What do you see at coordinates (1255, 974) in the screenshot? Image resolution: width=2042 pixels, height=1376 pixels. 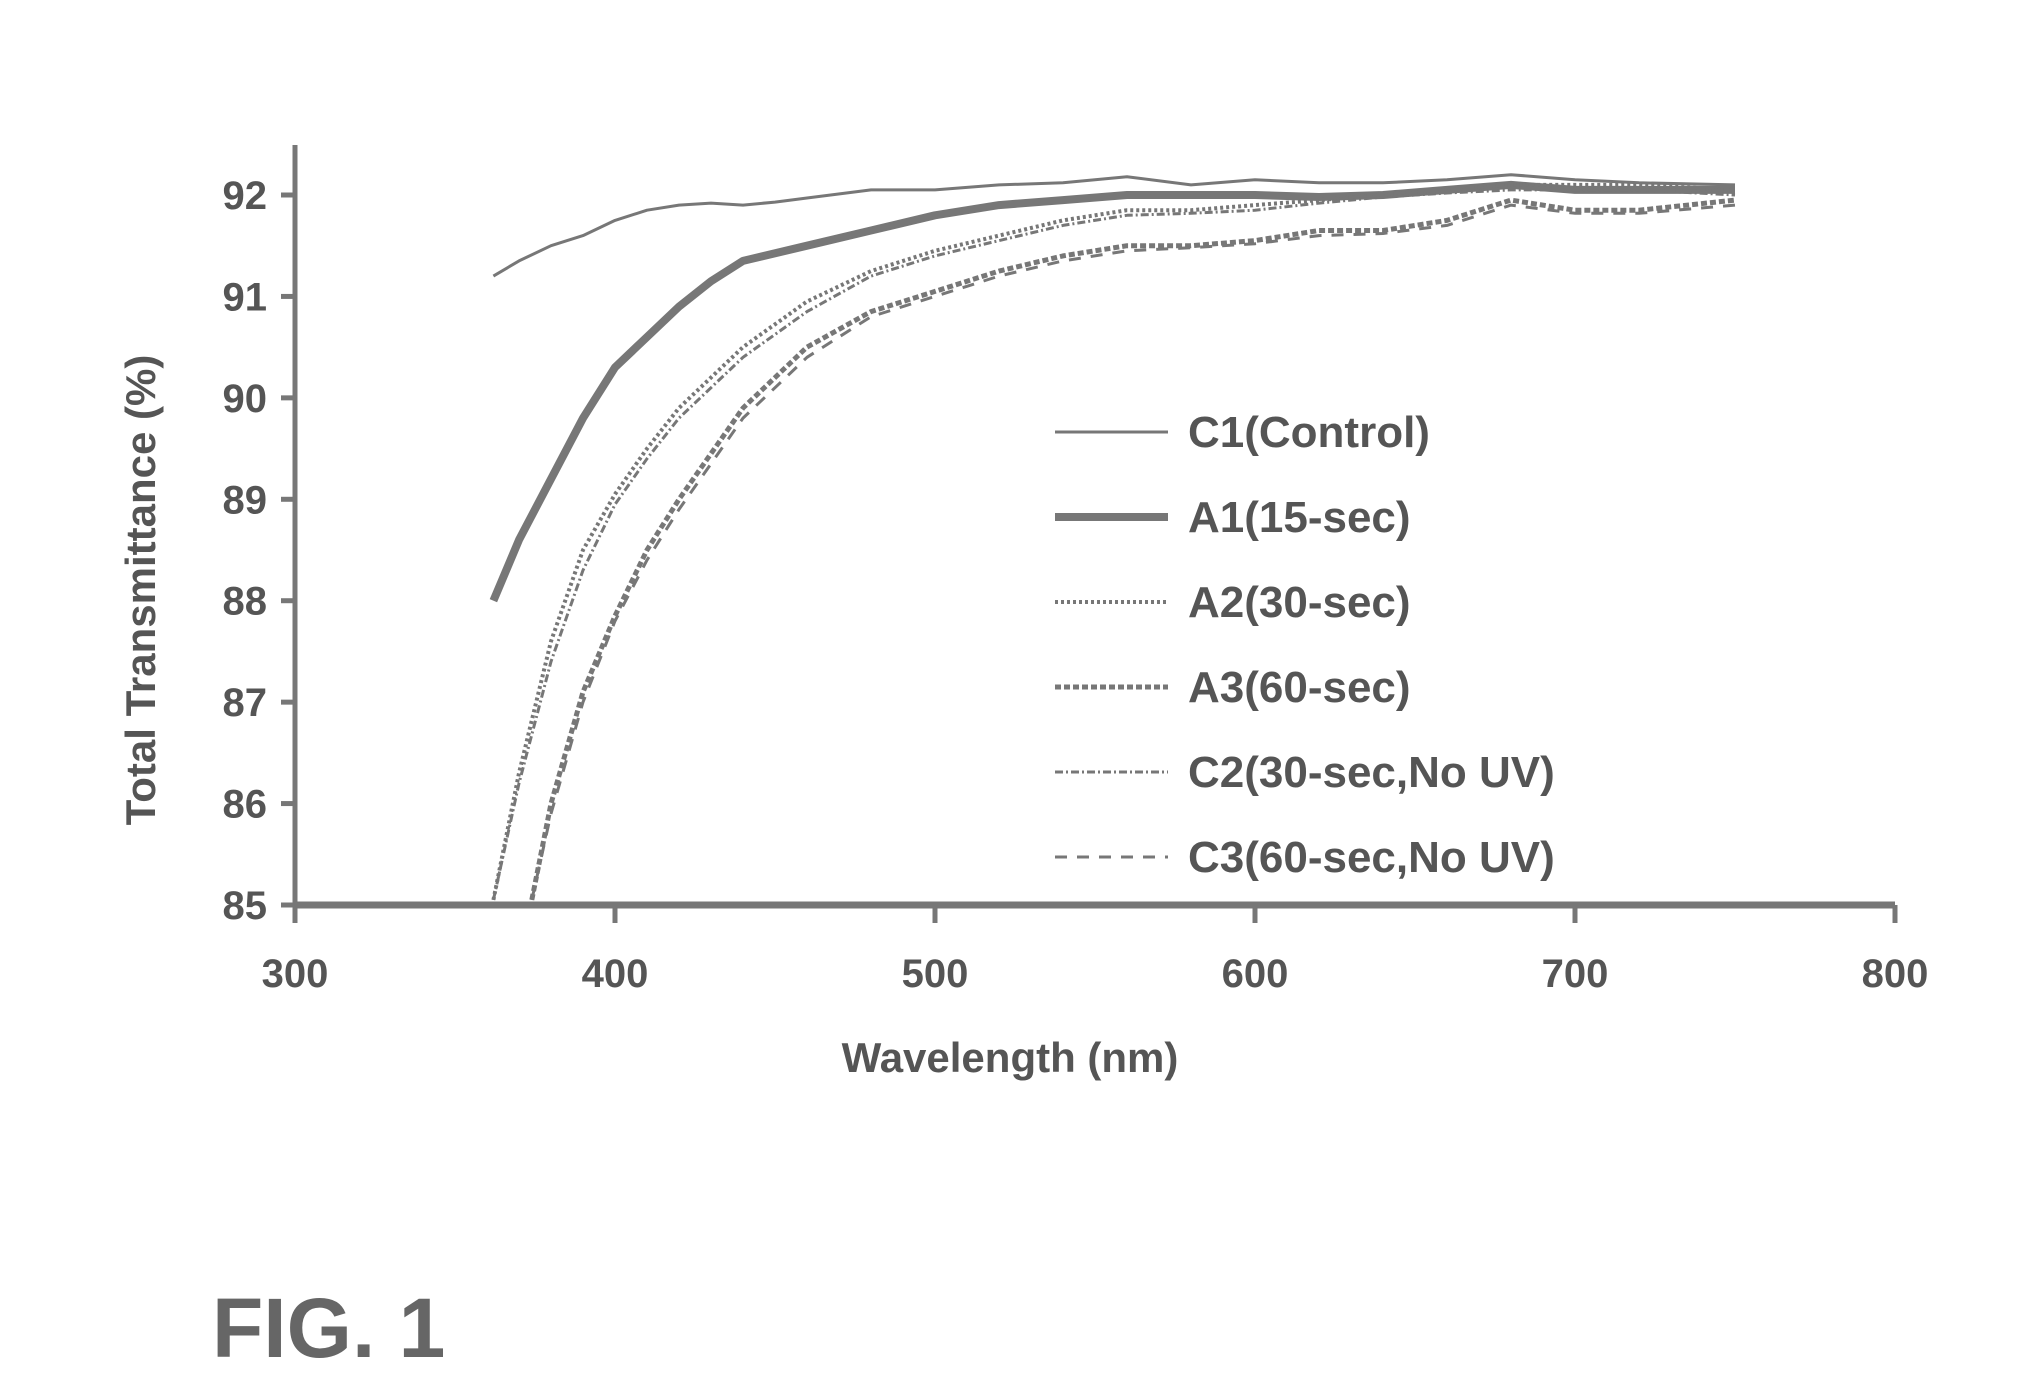 I see `x-tick-label: 600` at bounding box center [1255, 974].